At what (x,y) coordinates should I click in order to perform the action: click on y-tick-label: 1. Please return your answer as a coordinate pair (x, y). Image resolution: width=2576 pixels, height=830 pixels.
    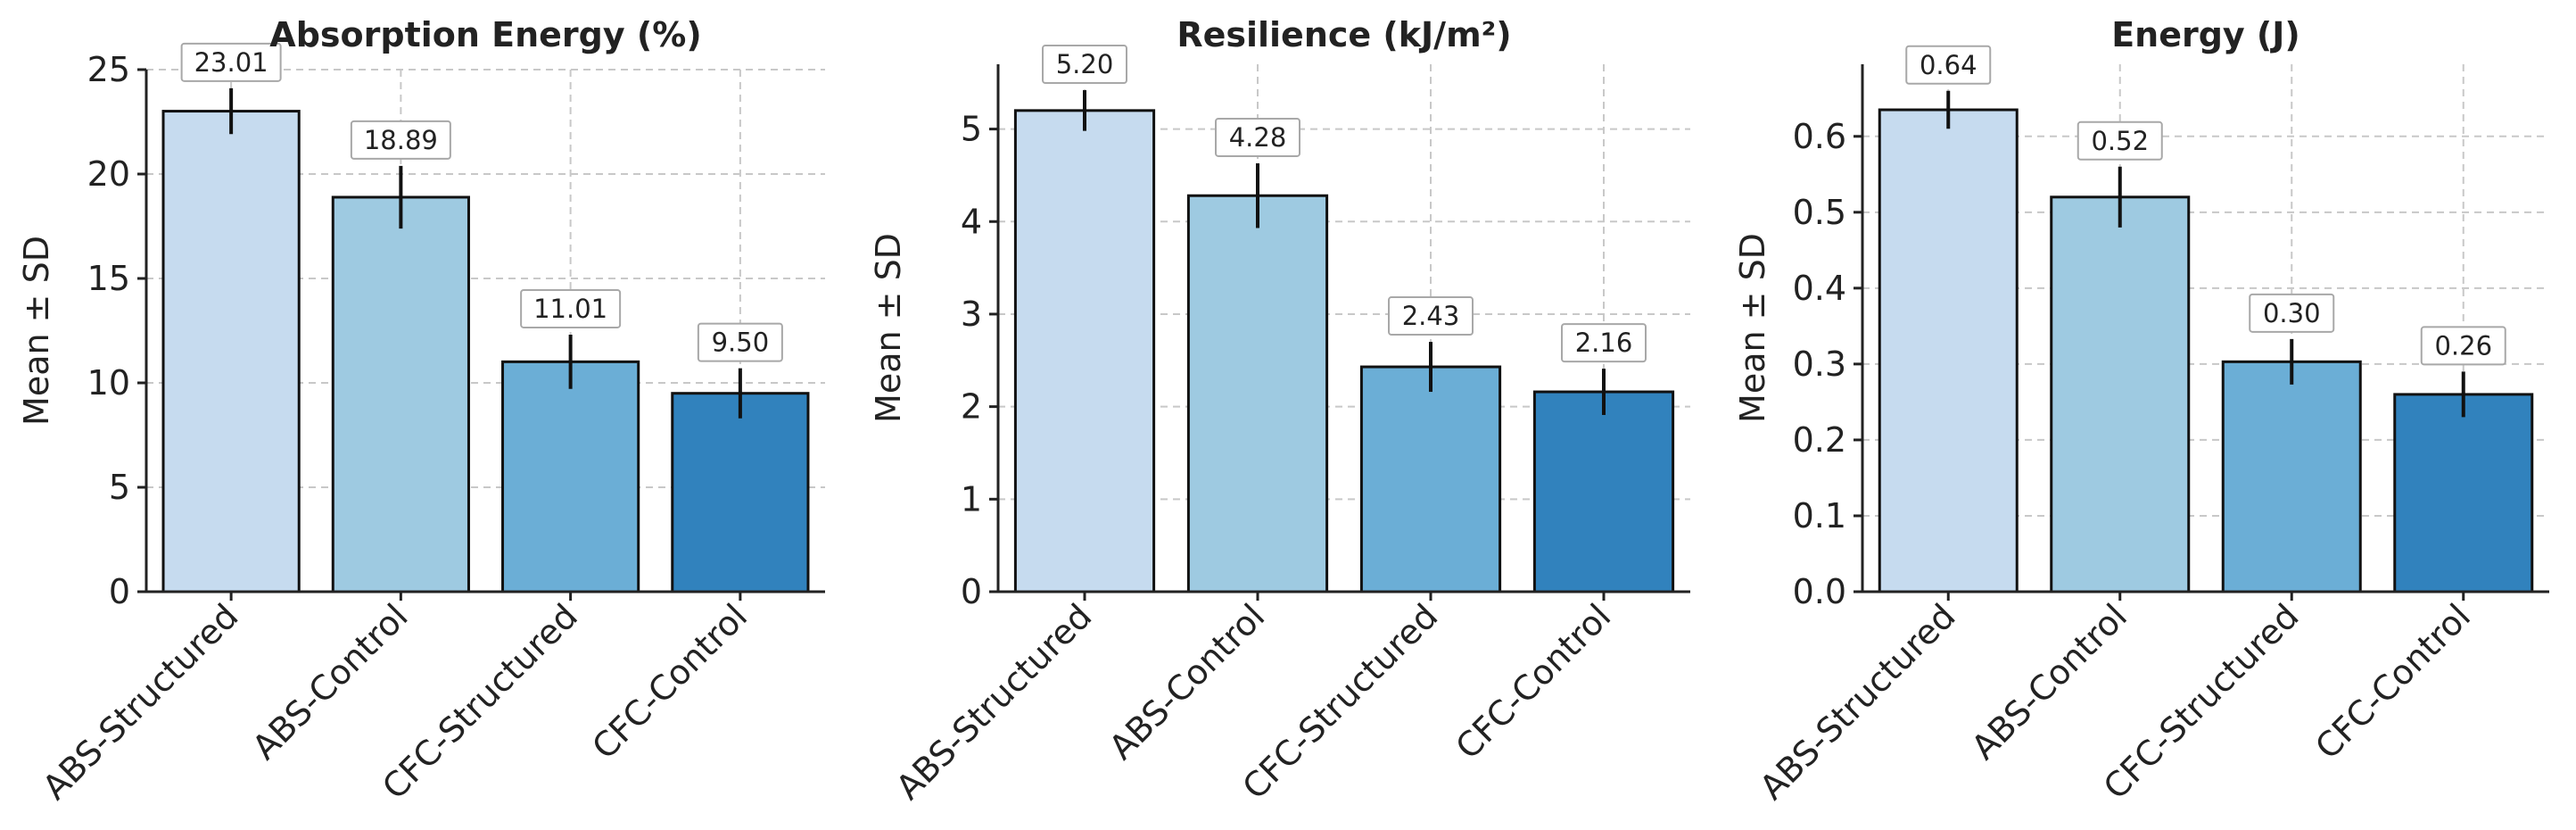
    Looking at the image, I should click on (971, 499).